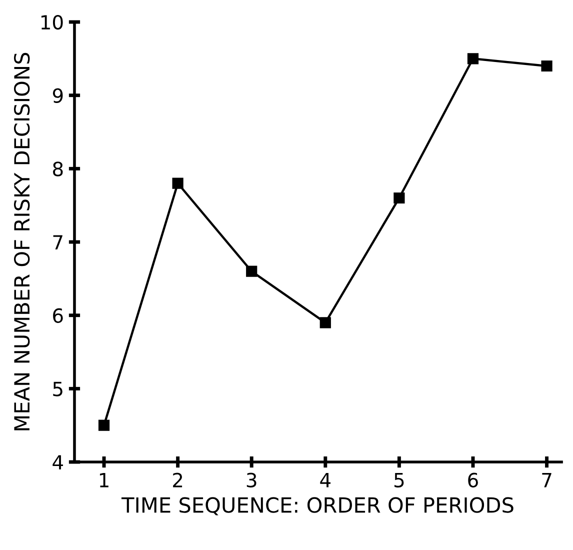  Describe the element at coordinates (57, 242) in the screenshot. I see `y-tick-label: 7` at that location.